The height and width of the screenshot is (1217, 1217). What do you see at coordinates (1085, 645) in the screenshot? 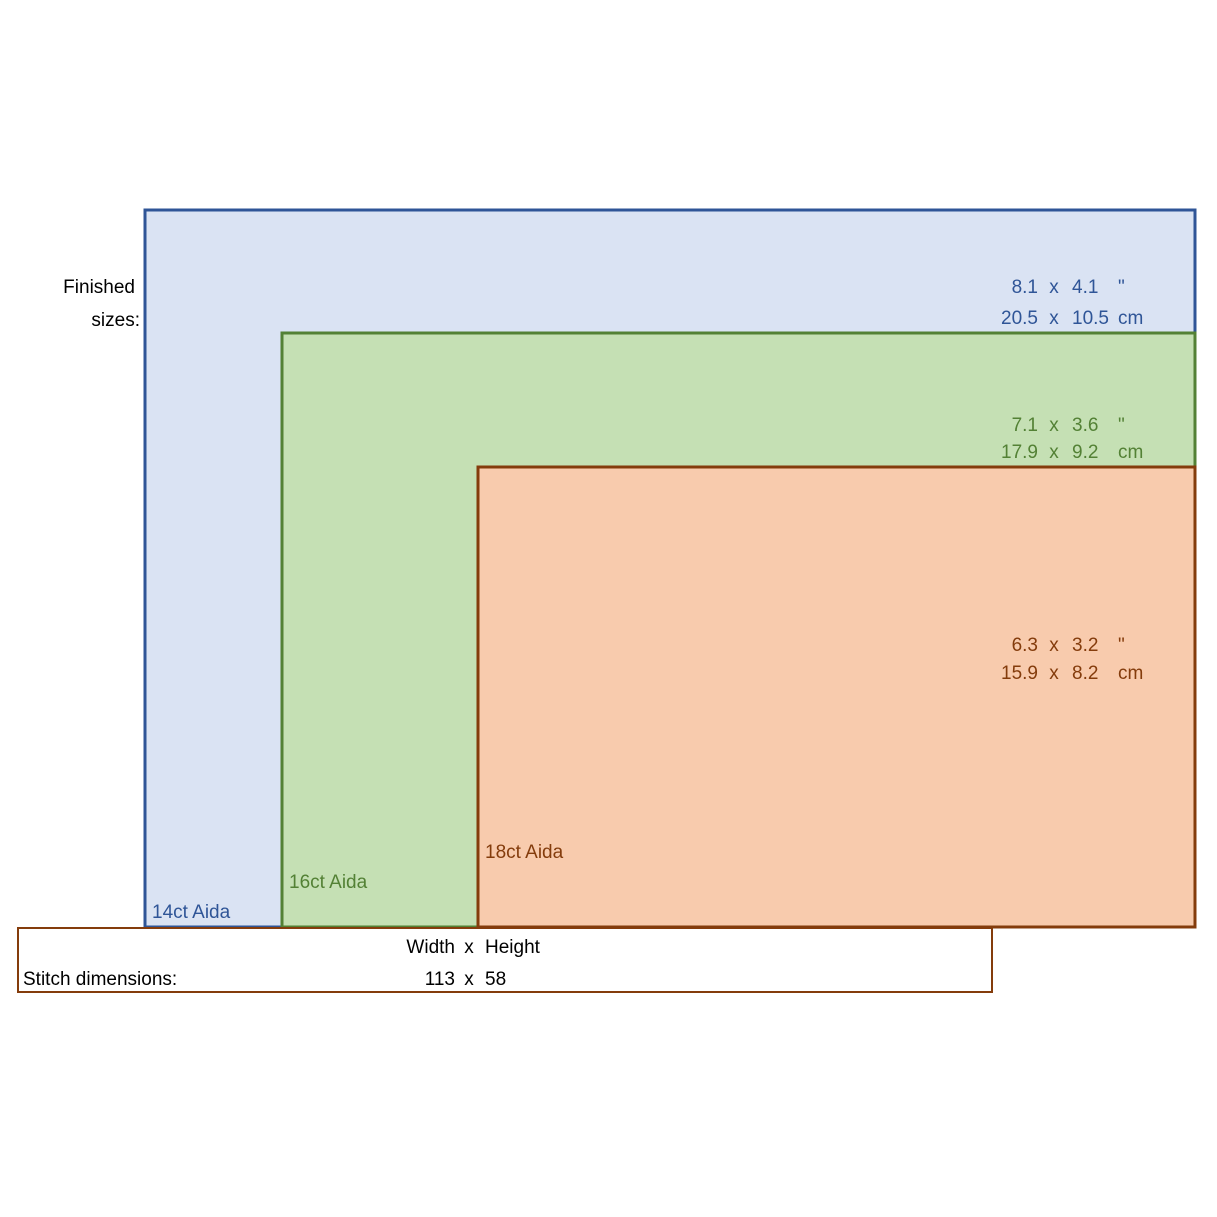
I see `size-value: 3.2` at bounding box center [1085, 645].